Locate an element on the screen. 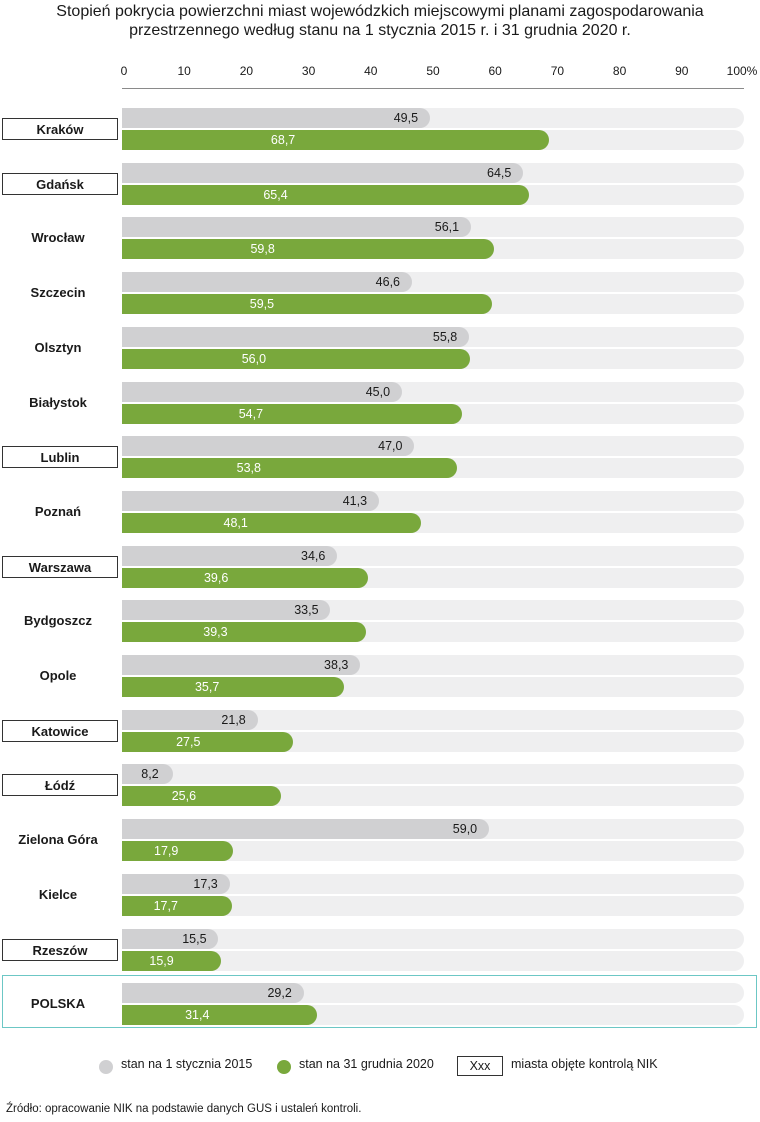 The width and height of the screenshot is (760, 1122). x-tick-label: 20 is located at coordinates (246, 71).